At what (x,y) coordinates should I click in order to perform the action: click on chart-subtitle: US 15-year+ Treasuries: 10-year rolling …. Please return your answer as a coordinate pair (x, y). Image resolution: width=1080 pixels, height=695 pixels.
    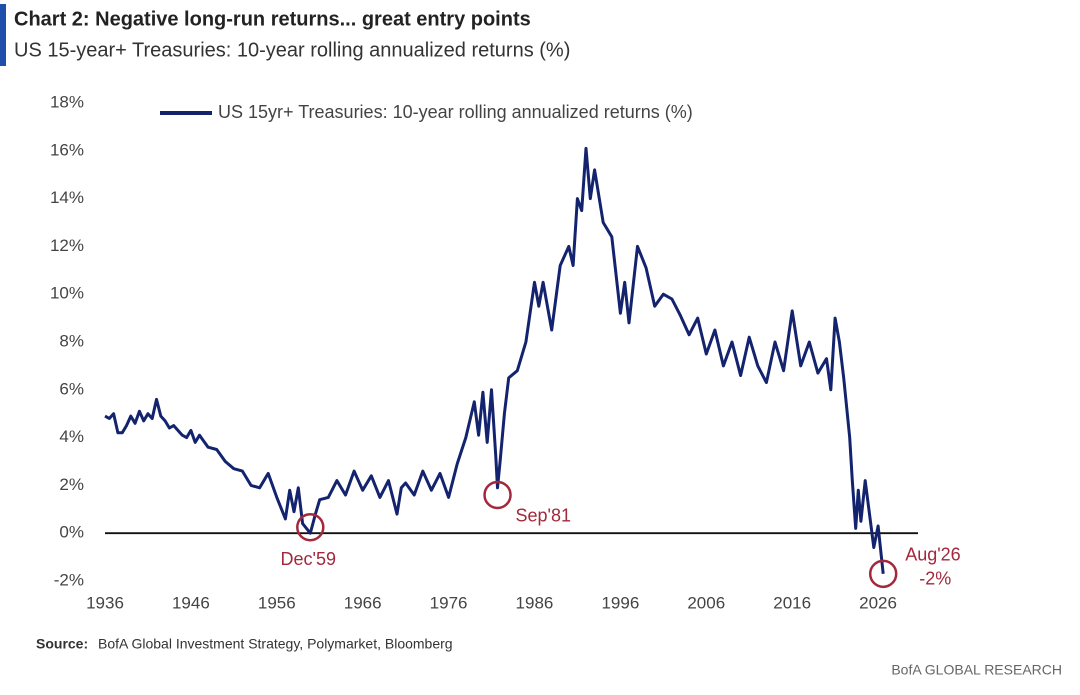
    Looking at the image, I should click on (292, 50).